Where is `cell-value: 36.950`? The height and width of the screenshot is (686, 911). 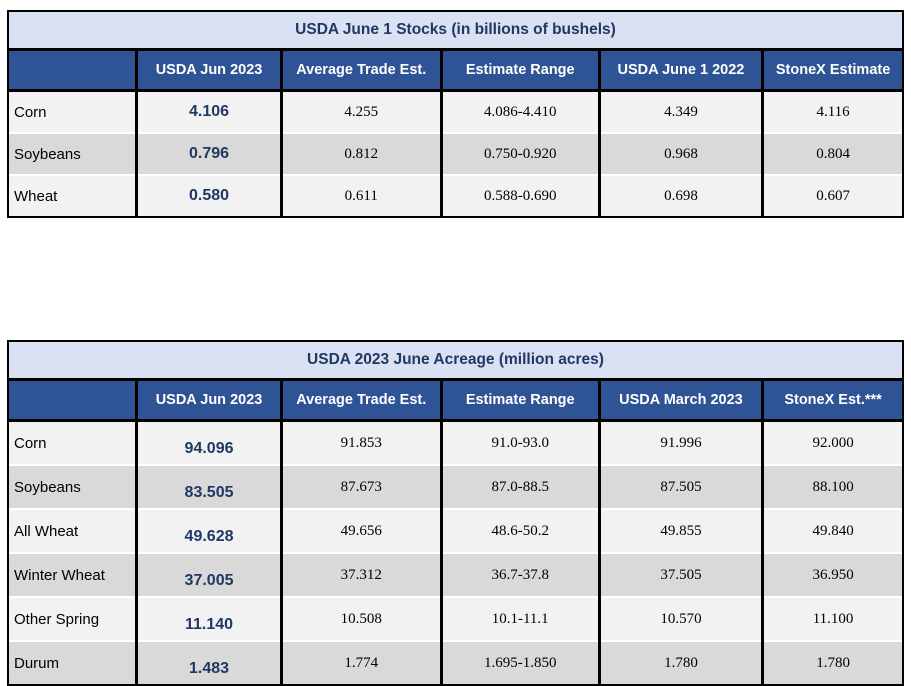 cell-value: 36.950 is located at coordinates (831, 574).